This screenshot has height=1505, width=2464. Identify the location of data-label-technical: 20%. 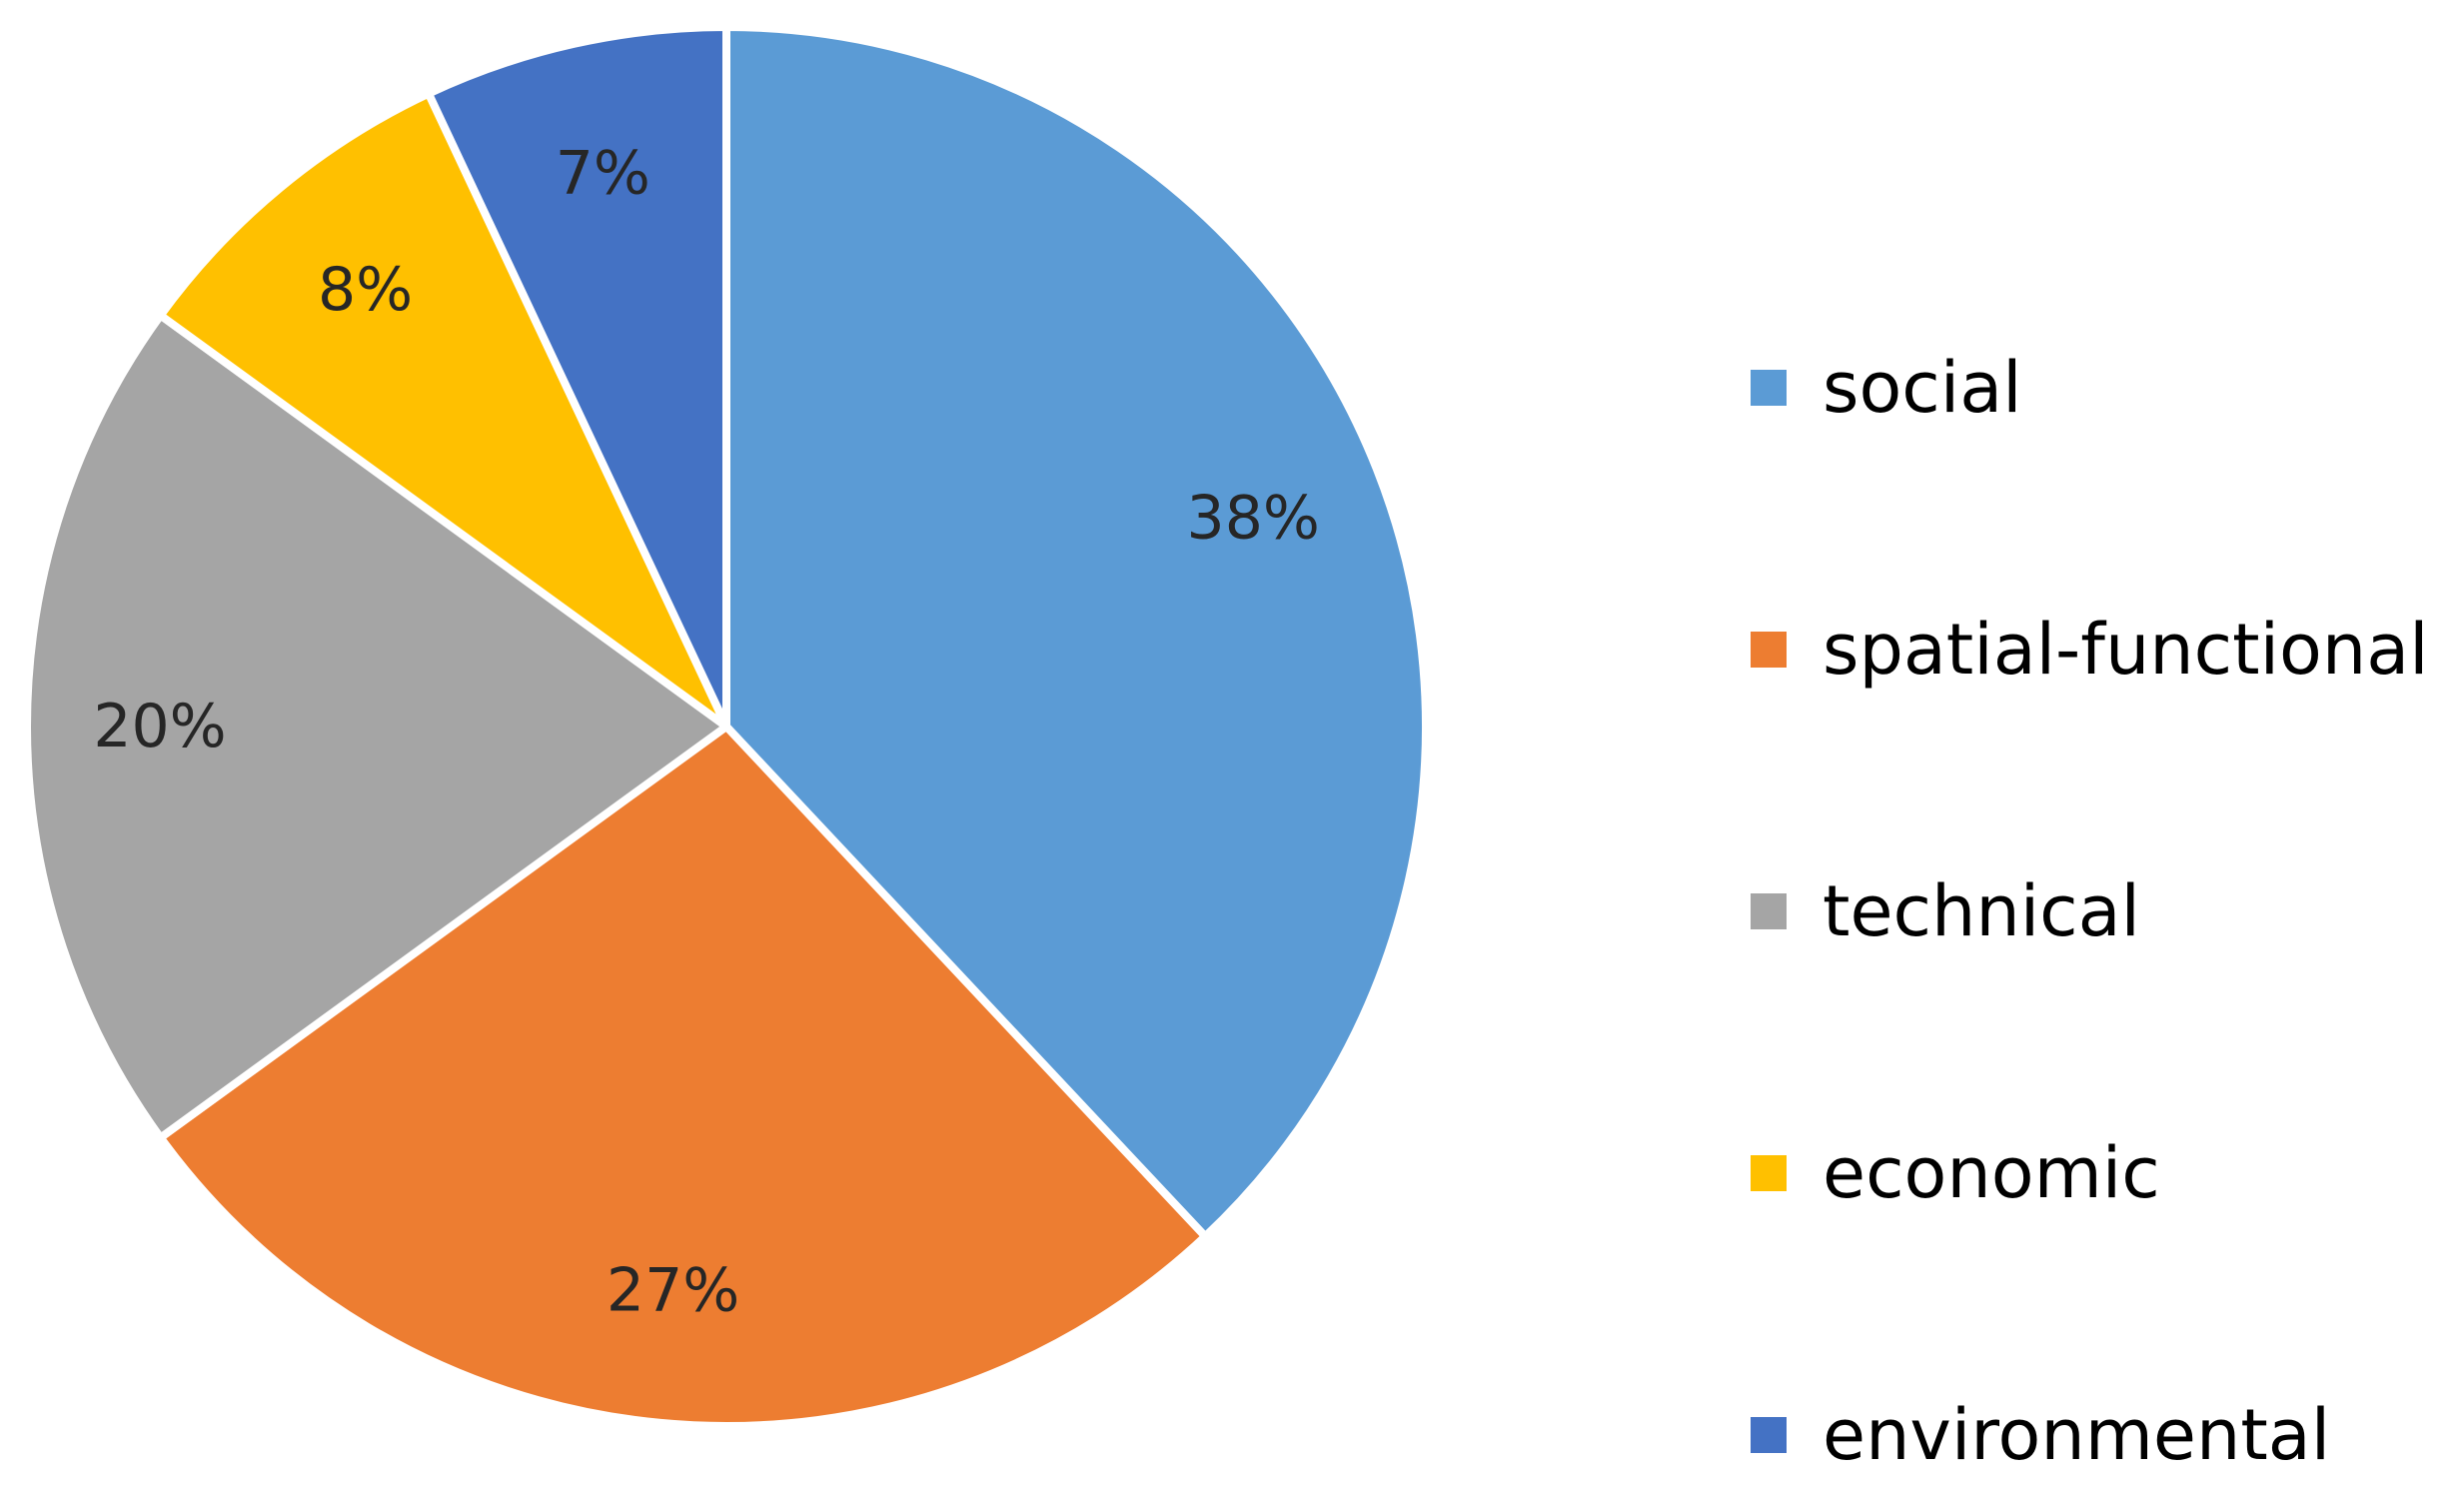
(159, 726).